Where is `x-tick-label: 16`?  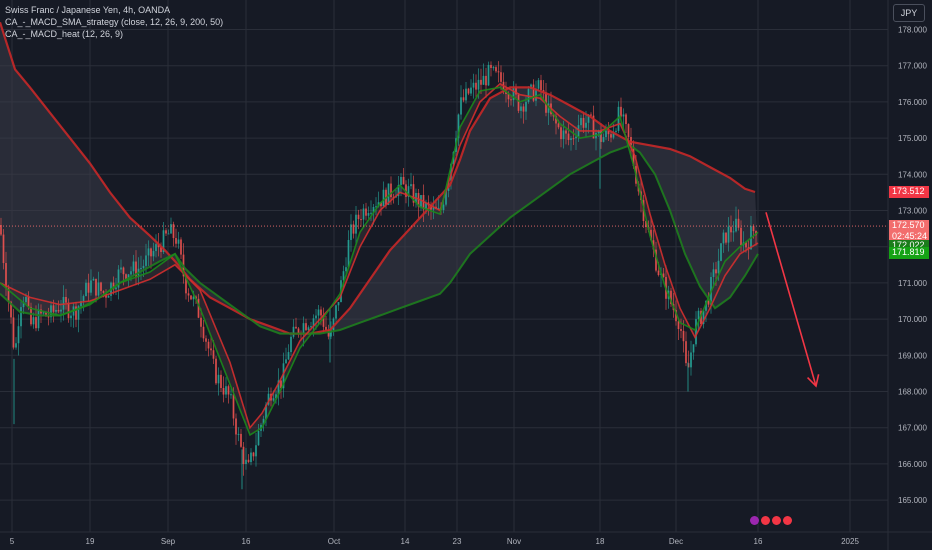
x-tick-label: 16 is located at coordinates (758, 541).